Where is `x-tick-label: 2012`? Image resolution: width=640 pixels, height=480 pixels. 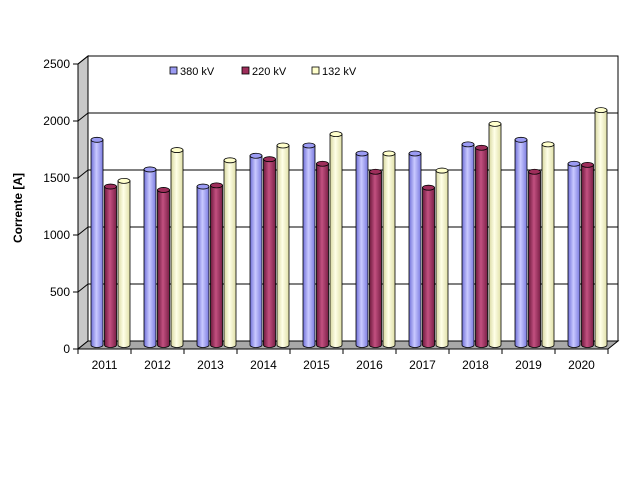
x-tick-label: 2012 is located at coordinates (157, 365).